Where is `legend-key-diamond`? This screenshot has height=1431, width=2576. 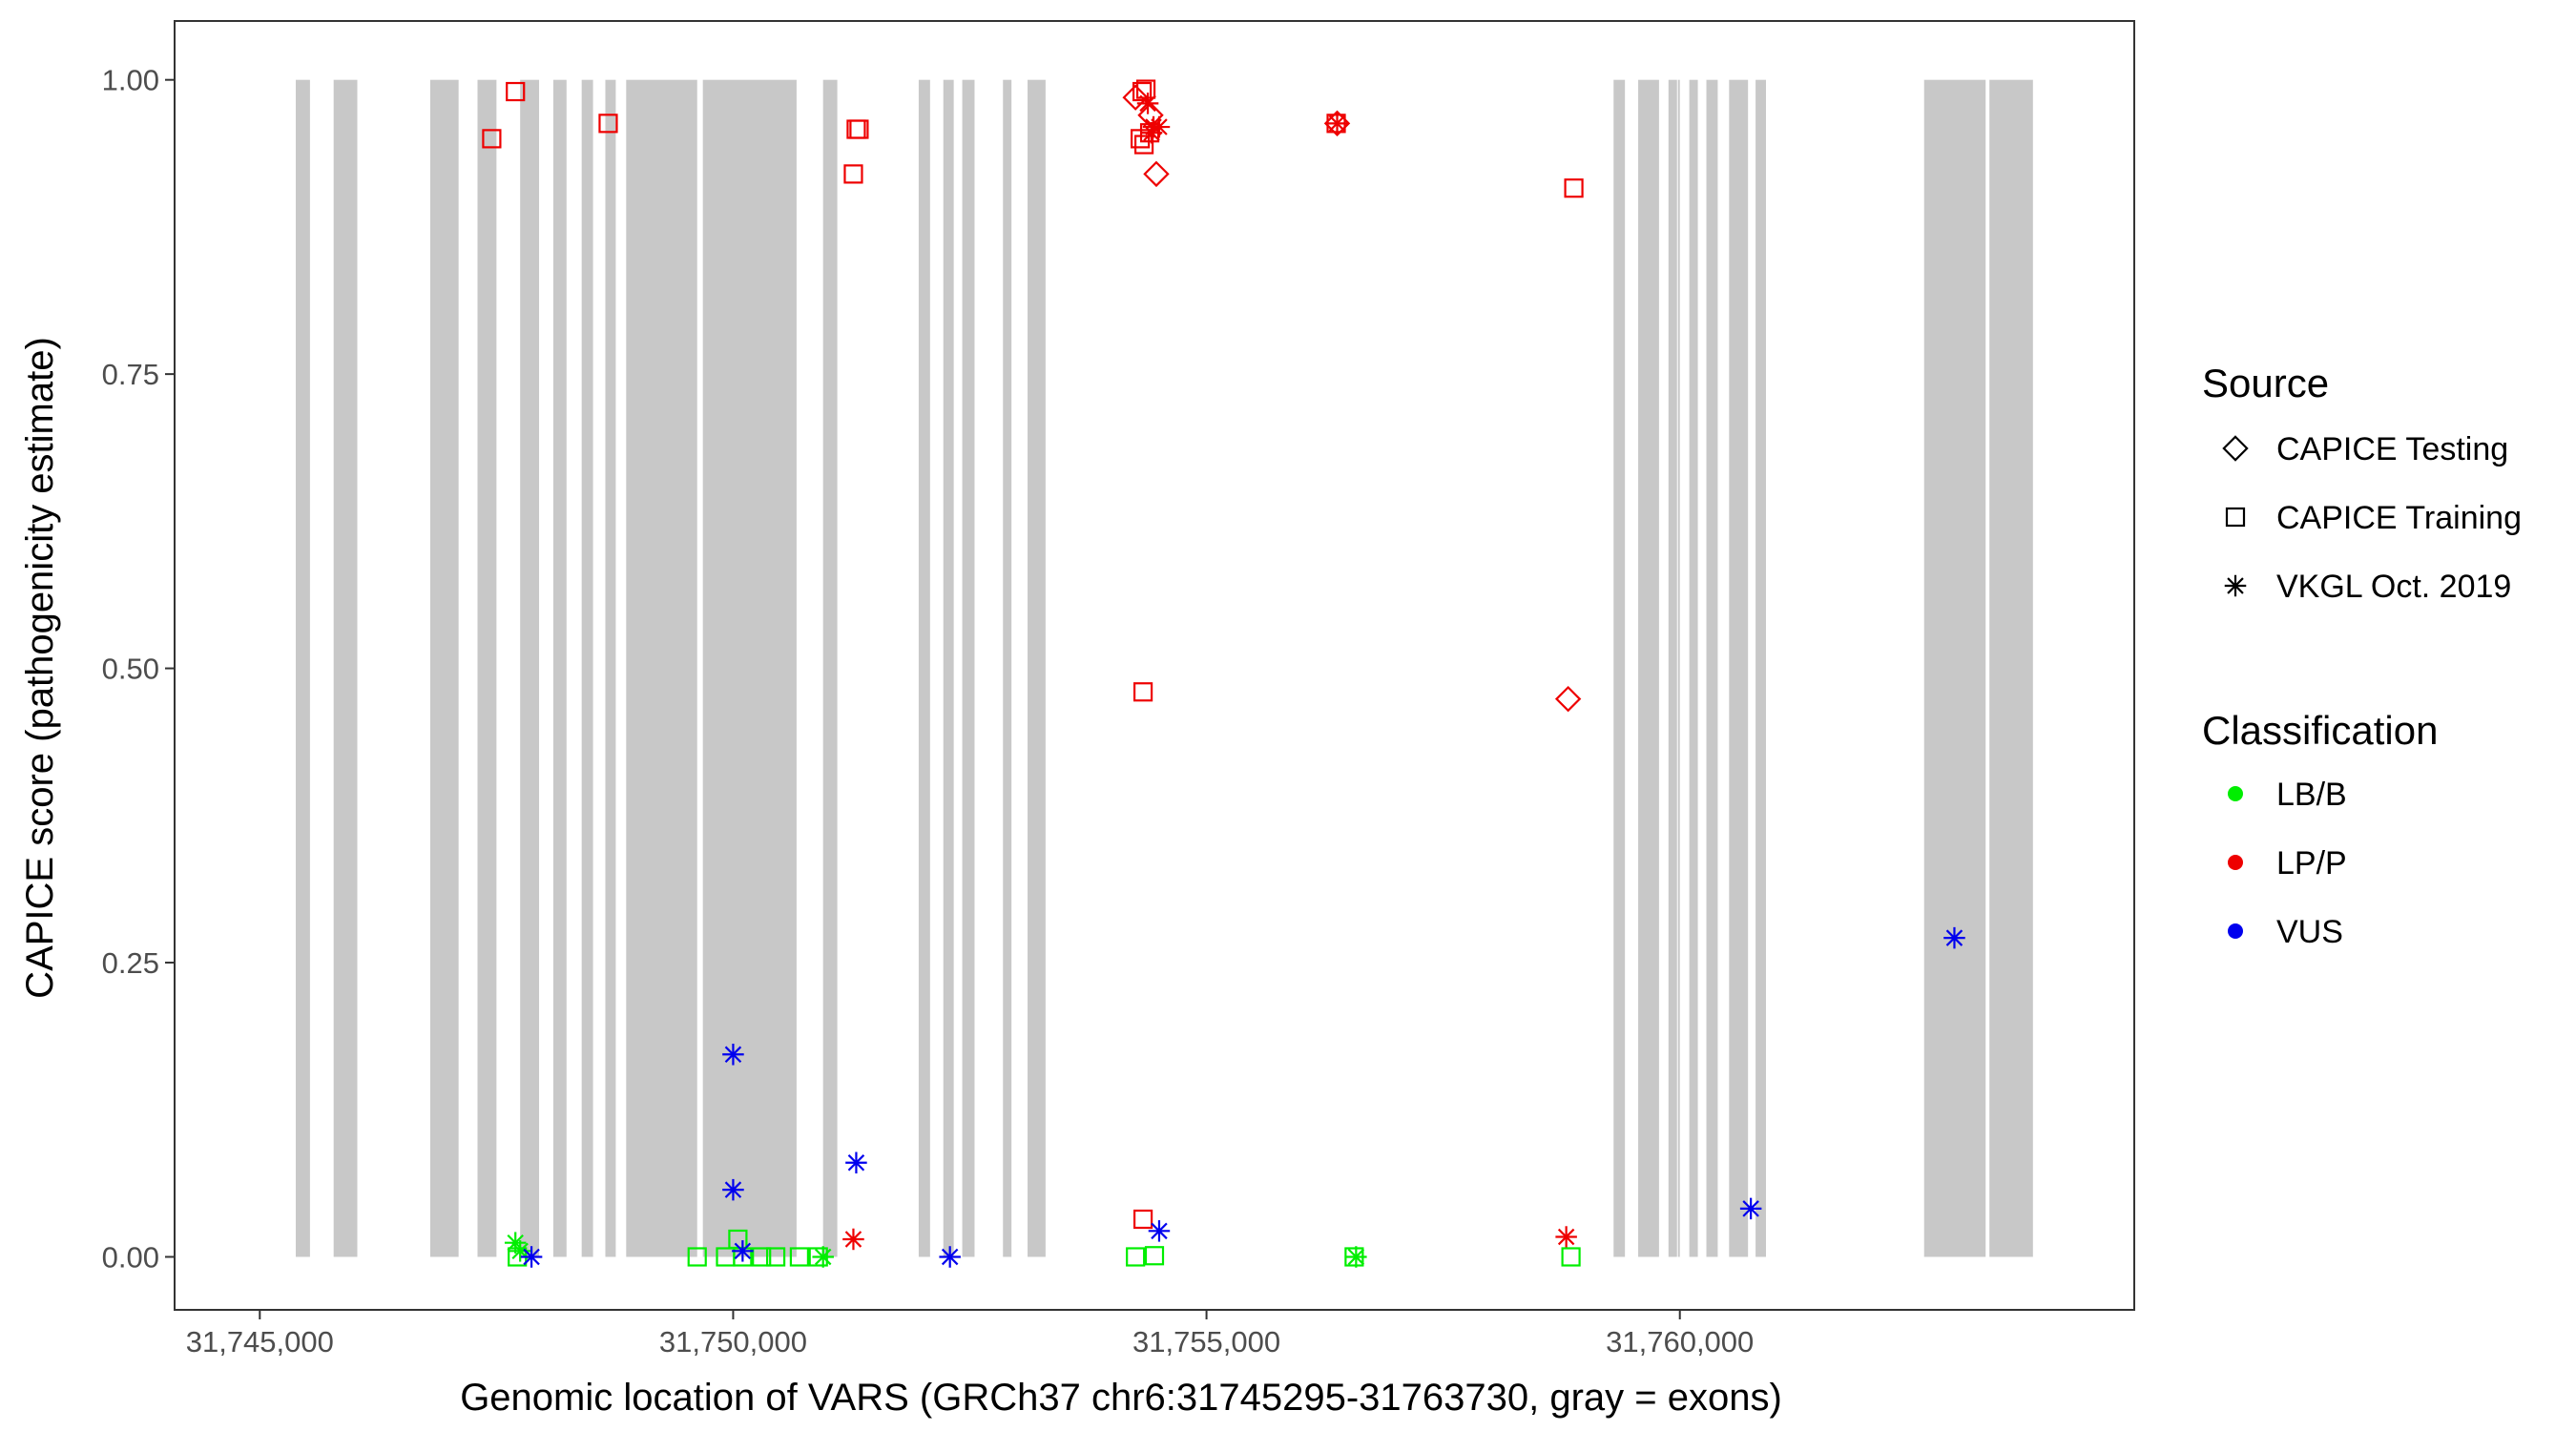 legend-key-diamond is located at coordinates (2235, 448).